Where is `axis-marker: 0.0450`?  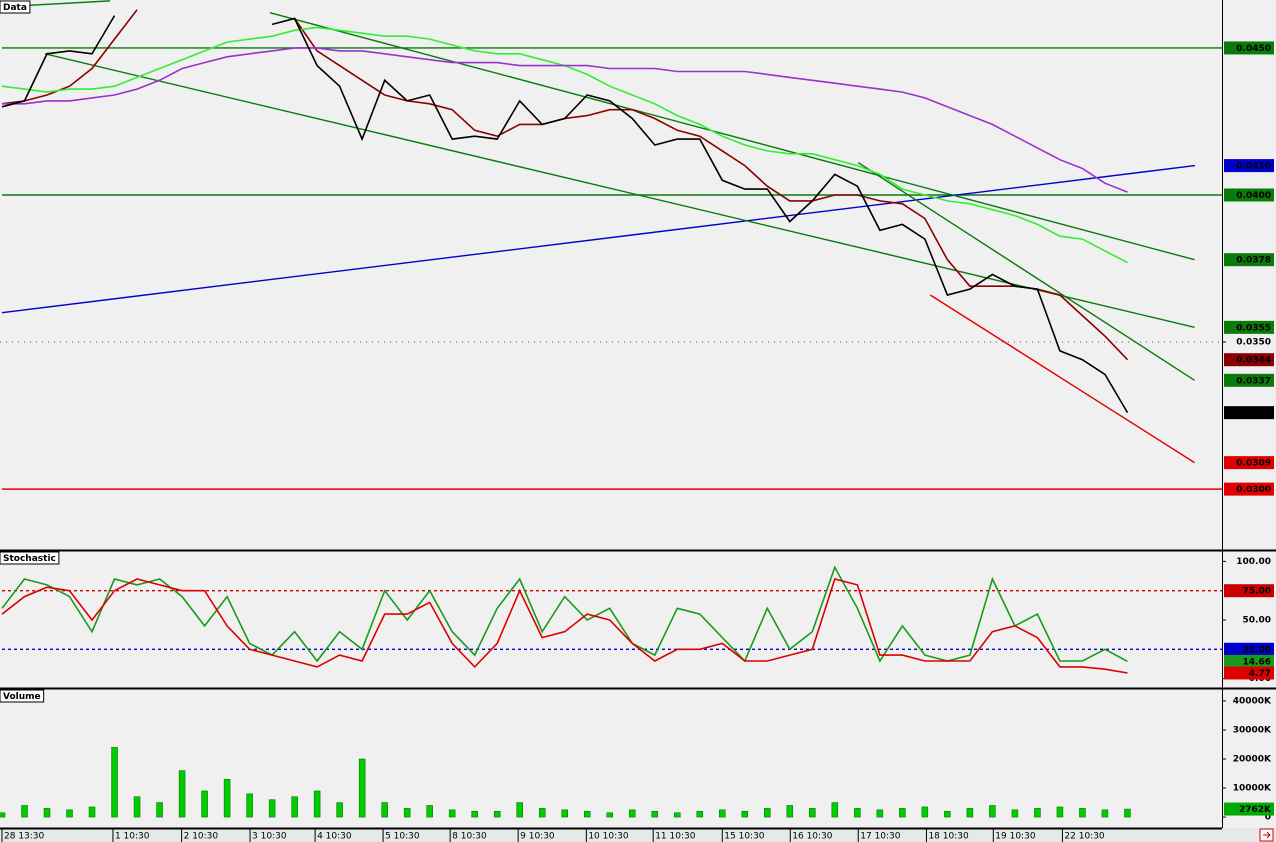 axis-marker: 0.0450 is located at coordinates (1253, 49).